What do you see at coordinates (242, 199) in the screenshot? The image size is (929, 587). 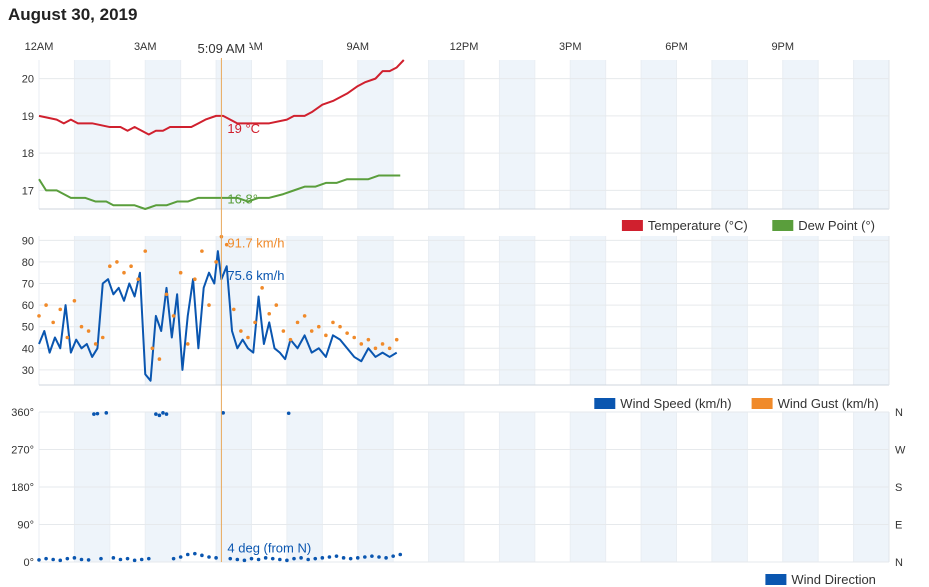 I see `dew-point-readout: 16.8°` at bounding box center [242, 199].